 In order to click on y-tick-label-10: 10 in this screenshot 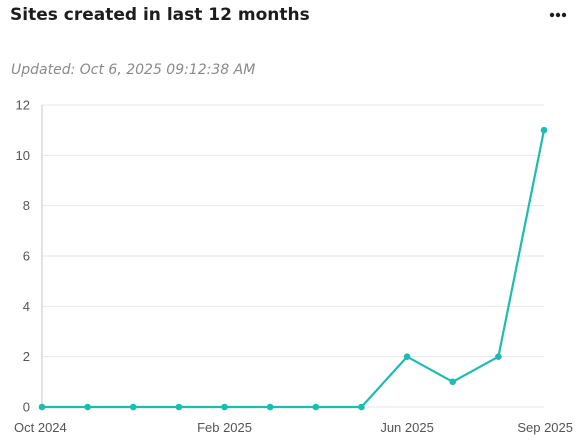, I will do `click(23, 155)`.